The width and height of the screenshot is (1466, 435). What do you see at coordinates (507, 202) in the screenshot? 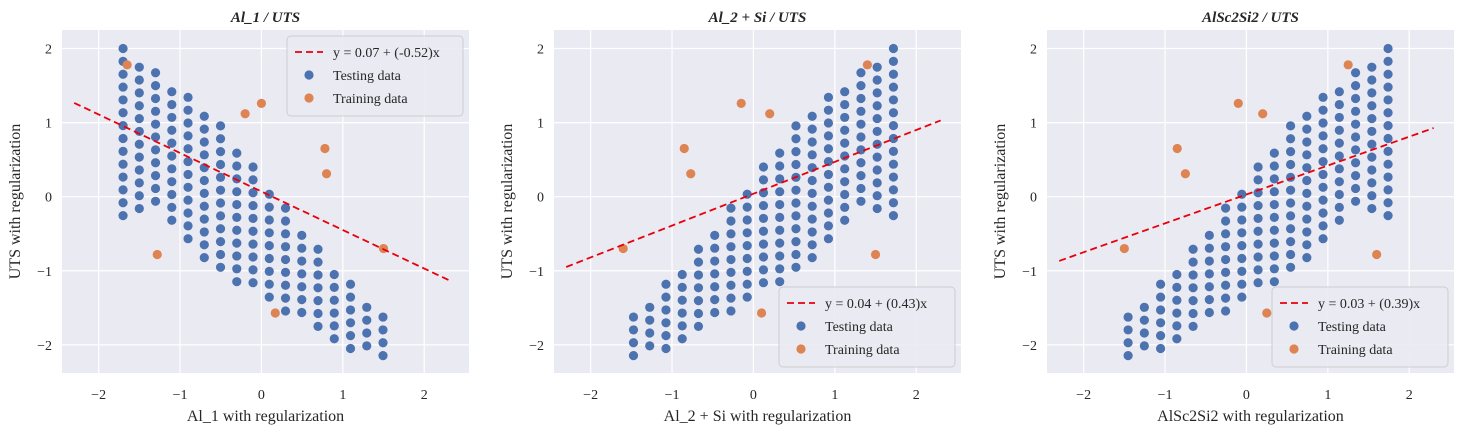
I see `y-axis-label: UTS with regularization` at bounding box center [507, 202].